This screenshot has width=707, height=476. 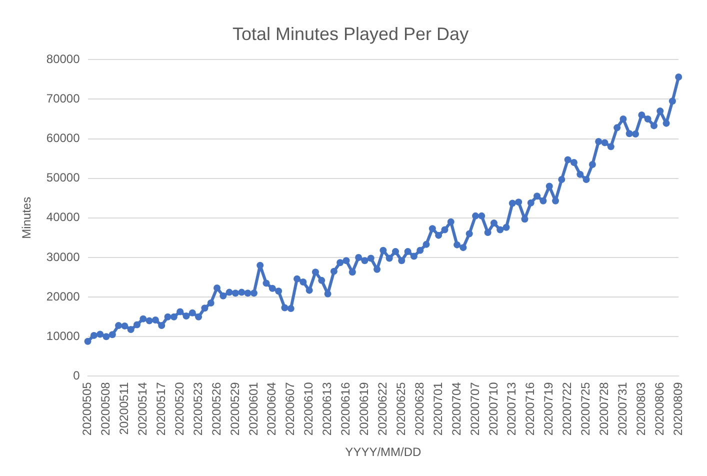 I want to click on x-tick-label: 20200628, so click(x=419, y=409).